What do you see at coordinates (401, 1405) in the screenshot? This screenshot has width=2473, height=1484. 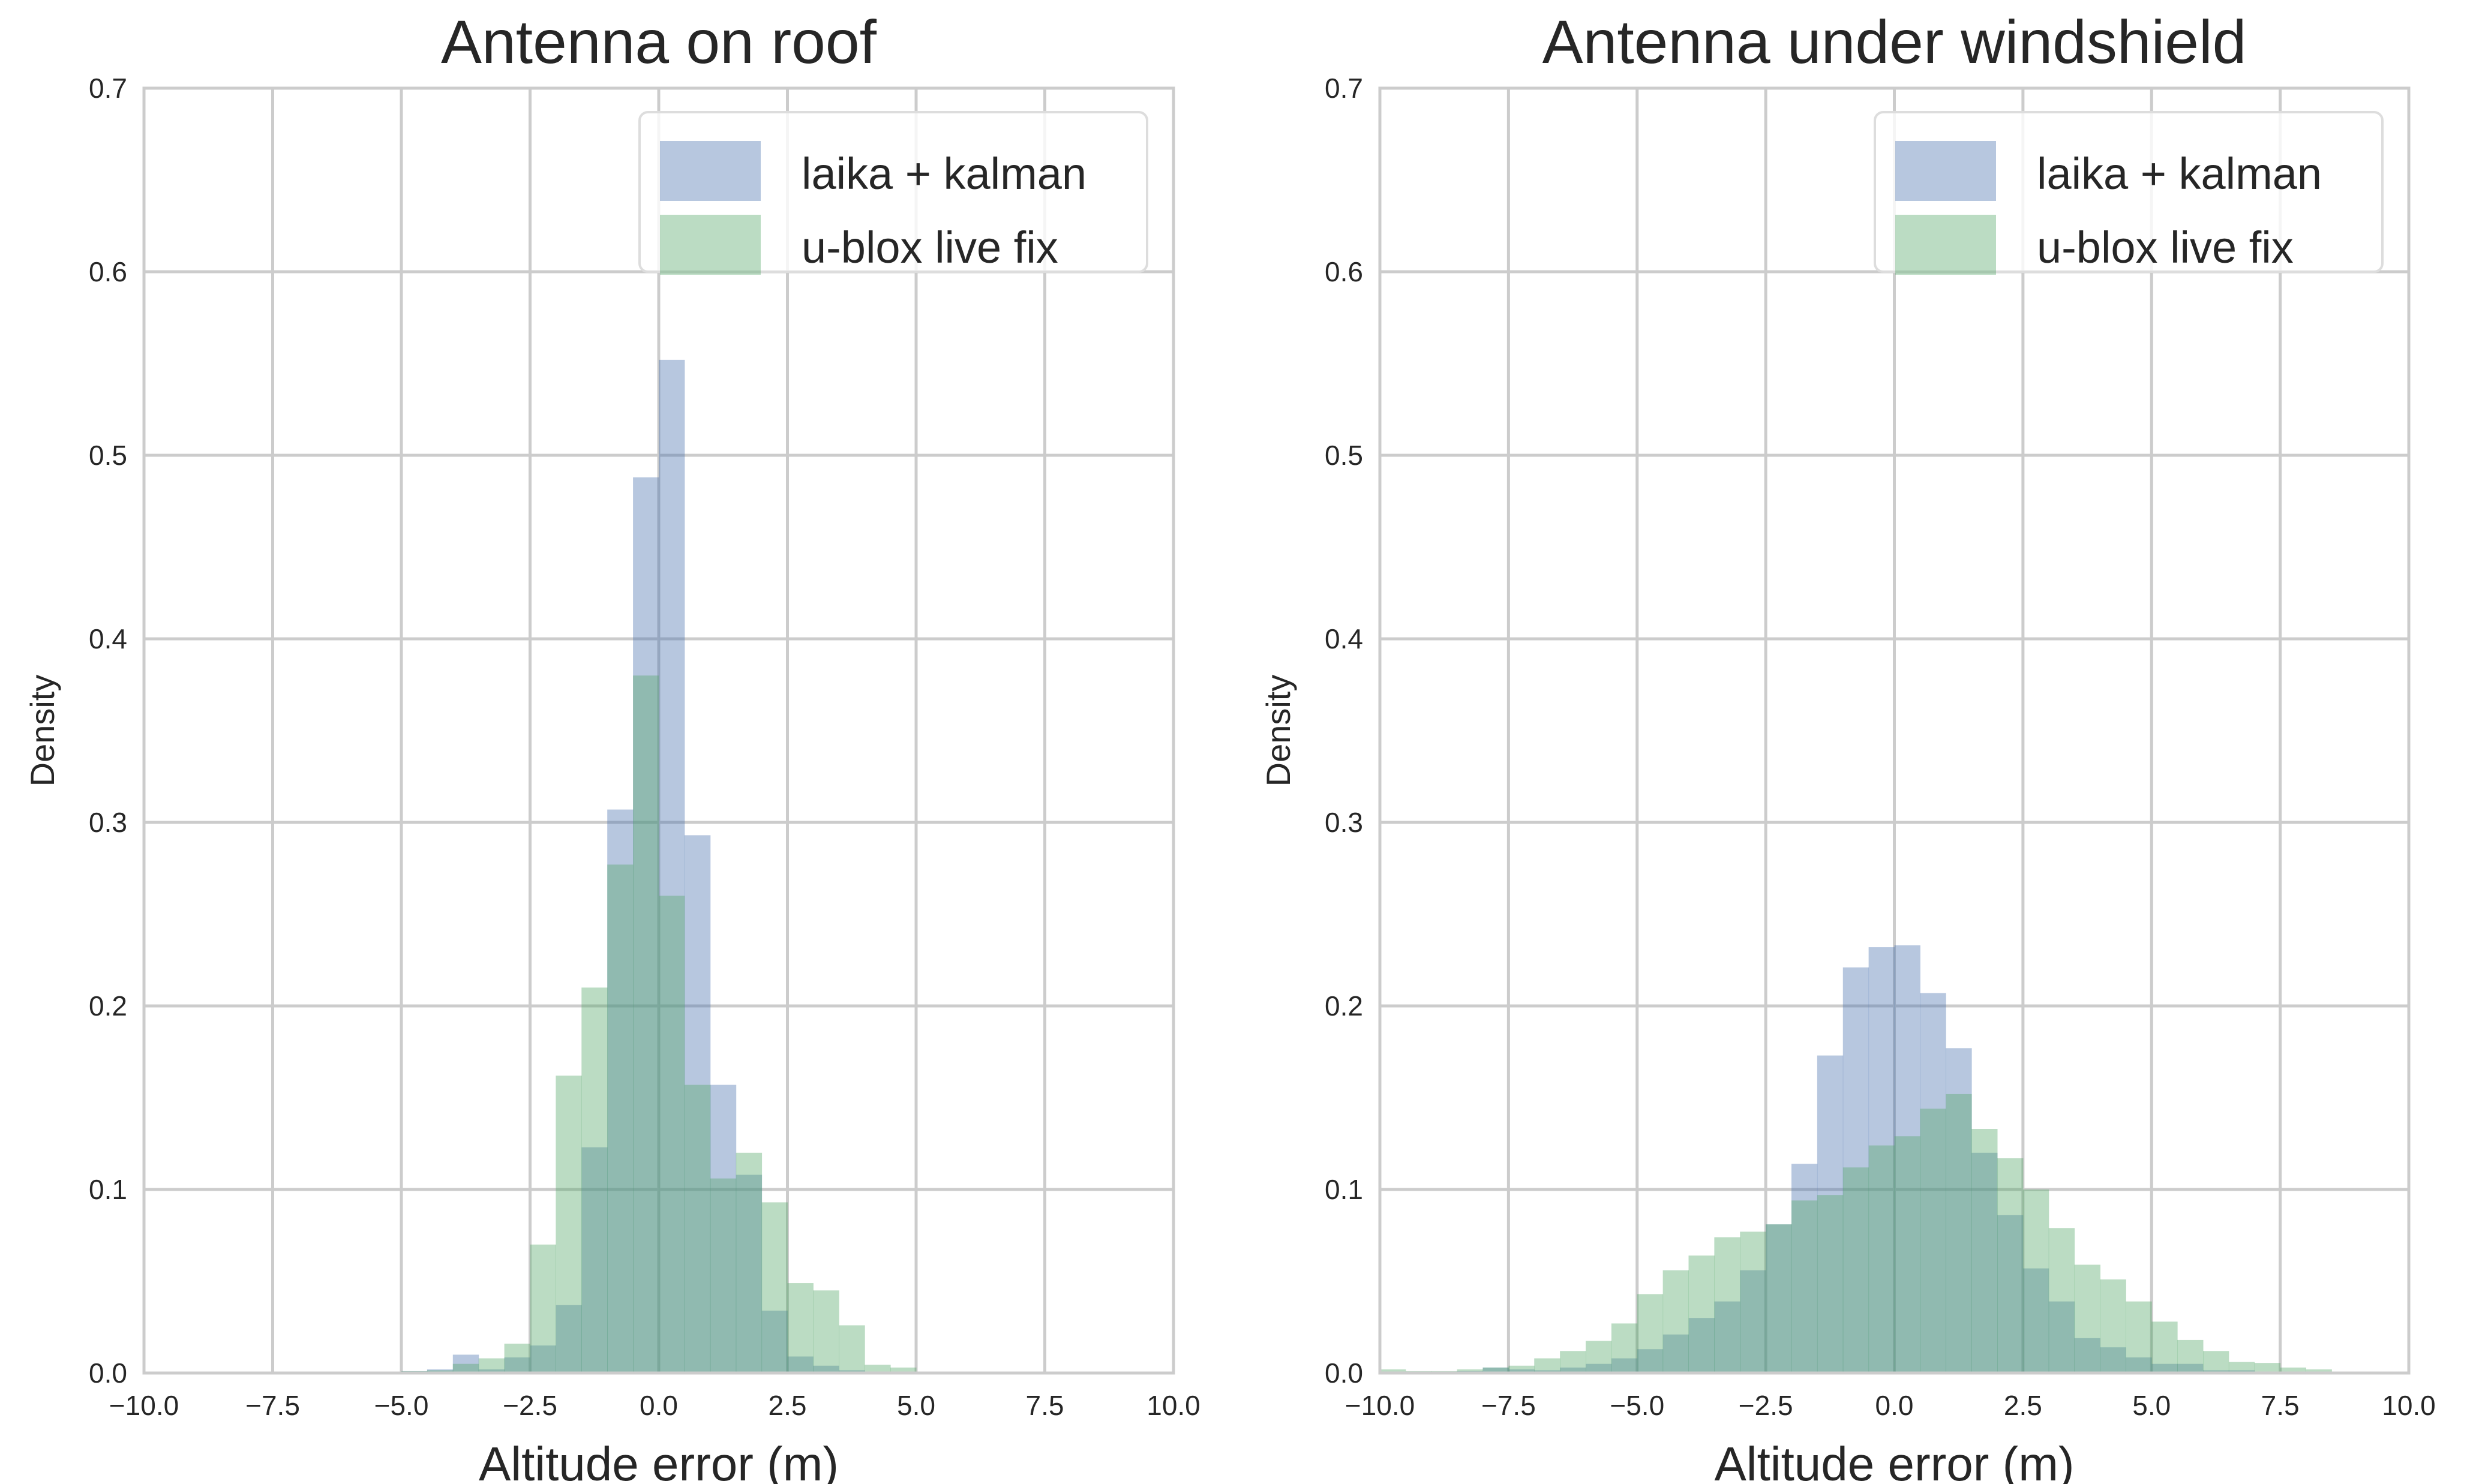 I see `x-tick-label: −5.0` at bounding box center [401, 1405].